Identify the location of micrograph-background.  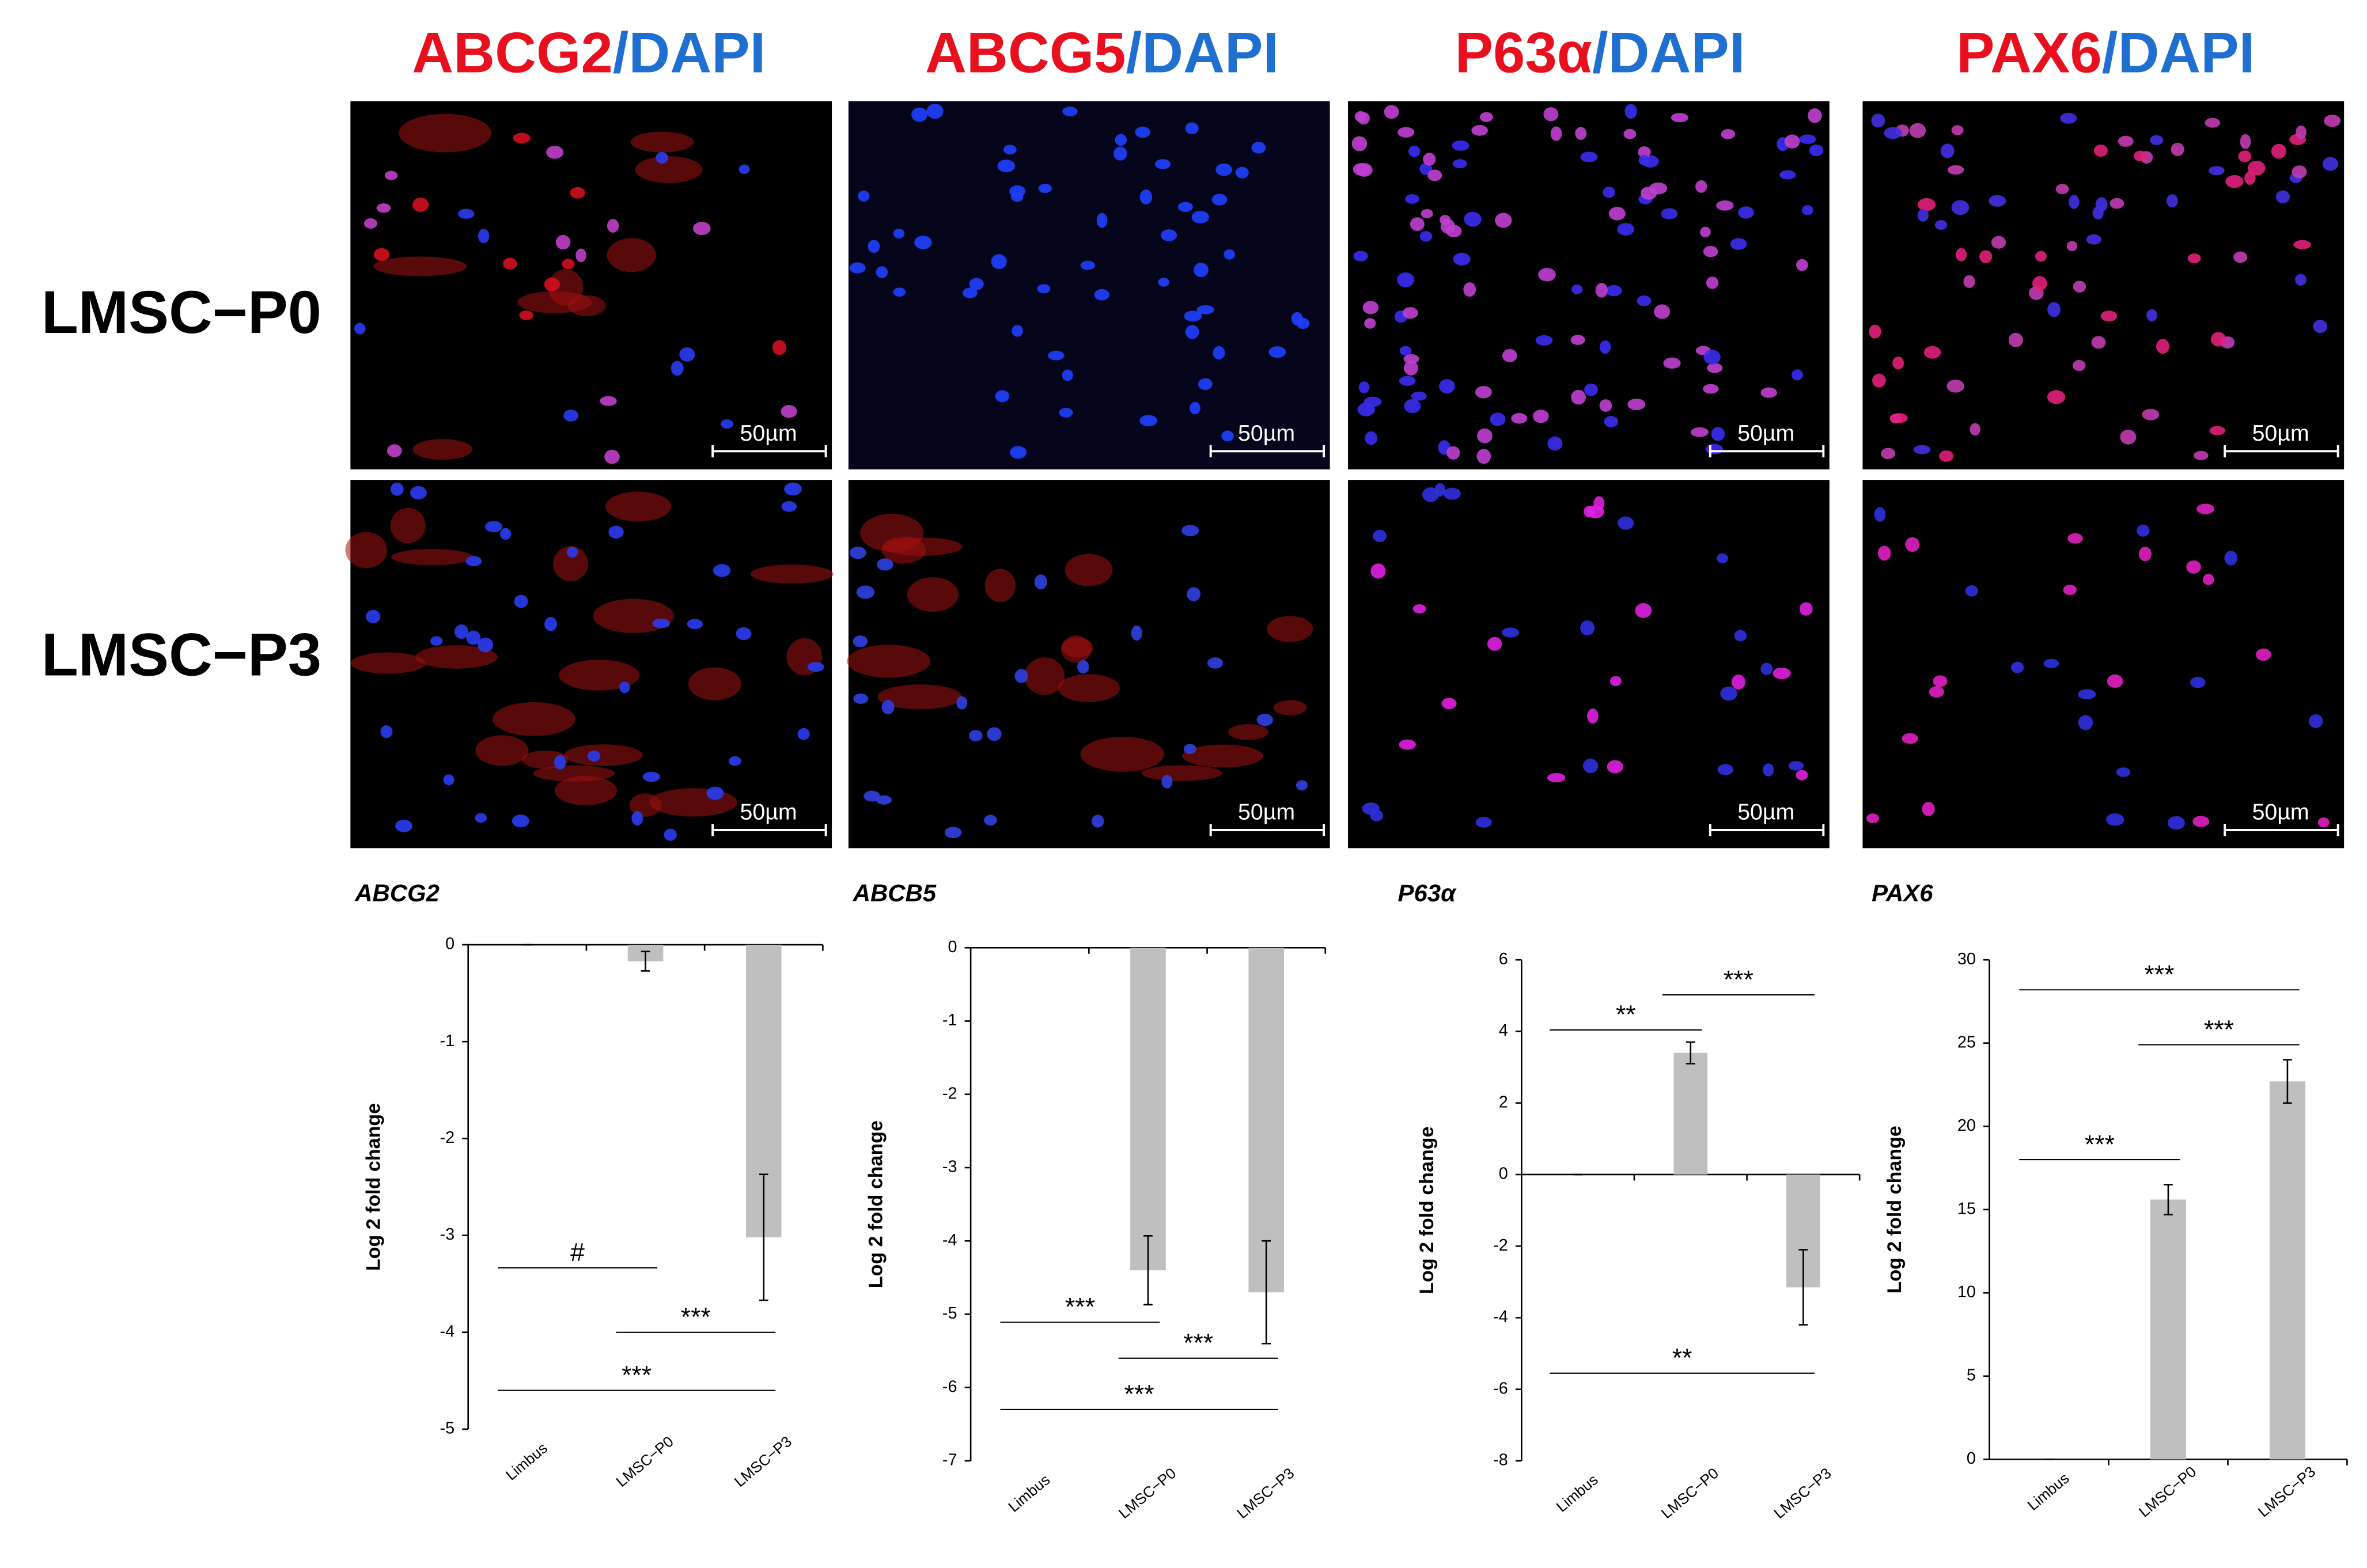
(591, 285).